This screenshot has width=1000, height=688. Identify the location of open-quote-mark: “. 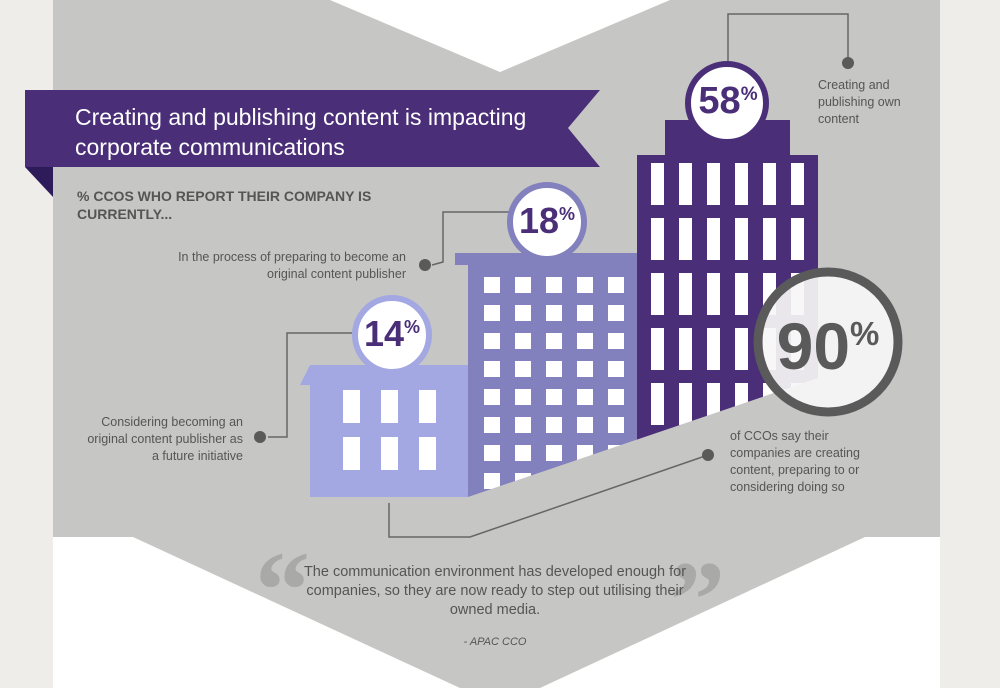
(282, 590).